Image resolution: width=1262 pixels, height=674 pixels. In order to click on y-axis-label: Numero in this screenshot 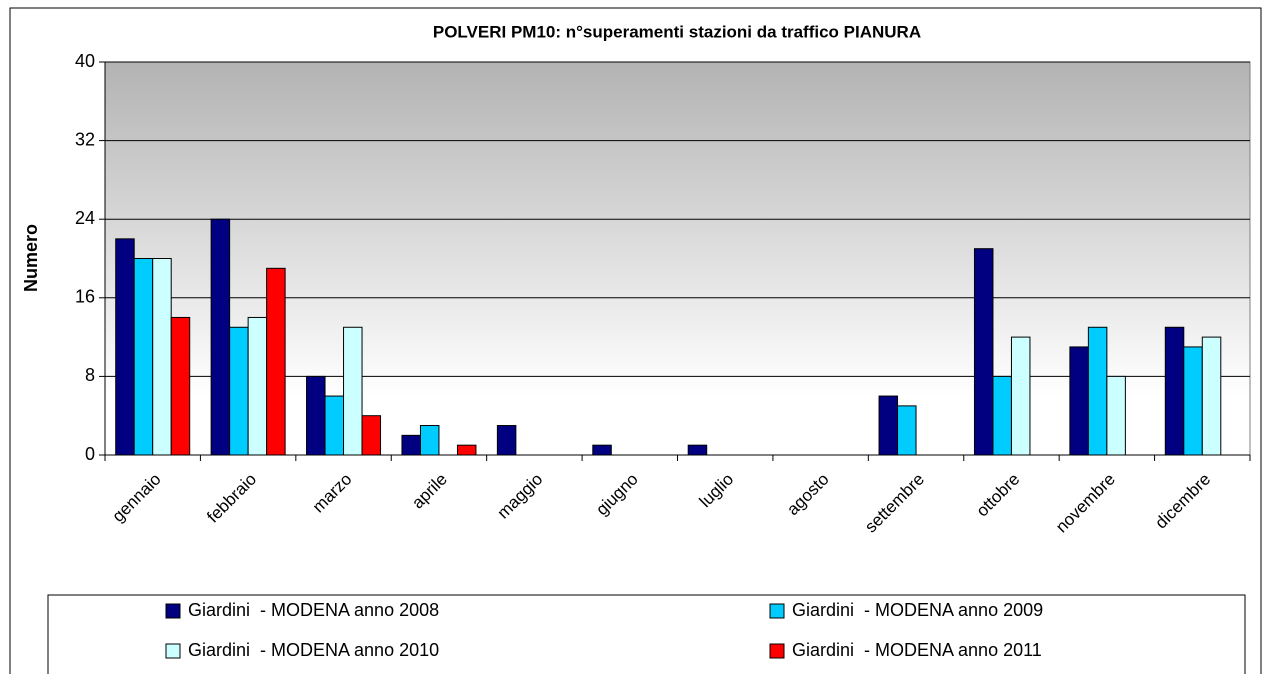, I will do `click(31, 258)`.